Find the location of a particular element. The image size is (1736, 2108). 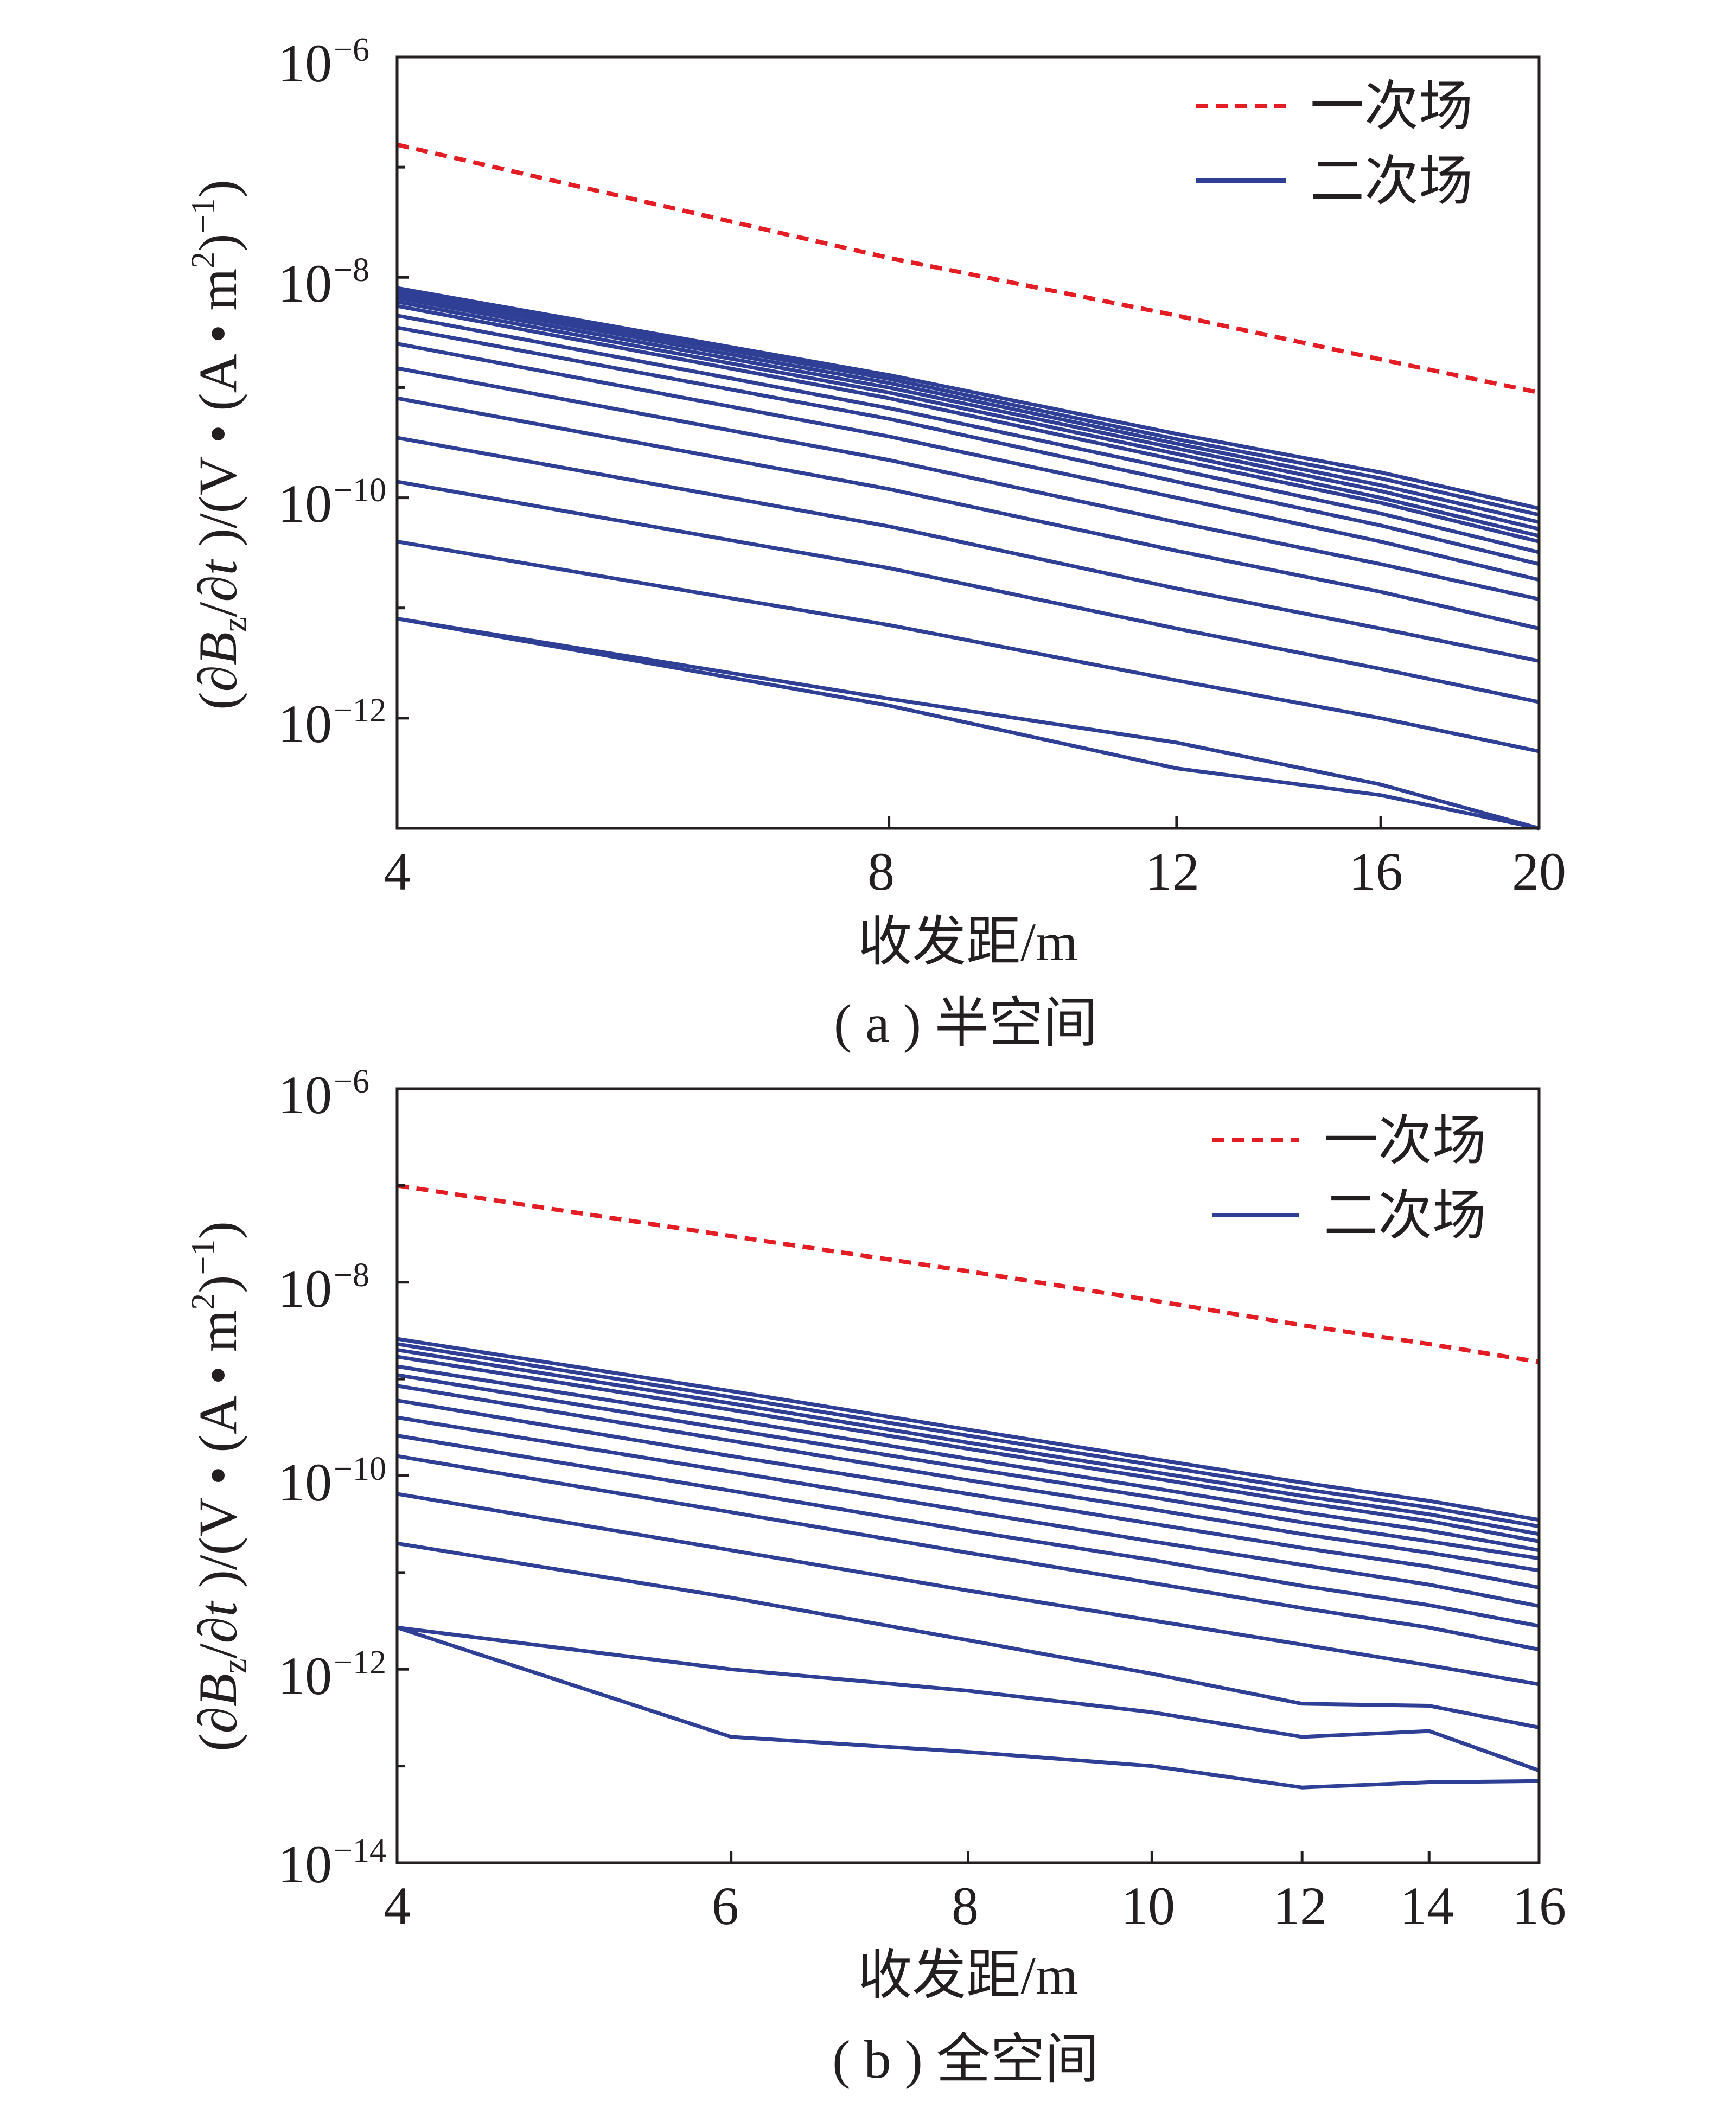

y-tick-exponent: −14 is located at coordinates (360, 1850).